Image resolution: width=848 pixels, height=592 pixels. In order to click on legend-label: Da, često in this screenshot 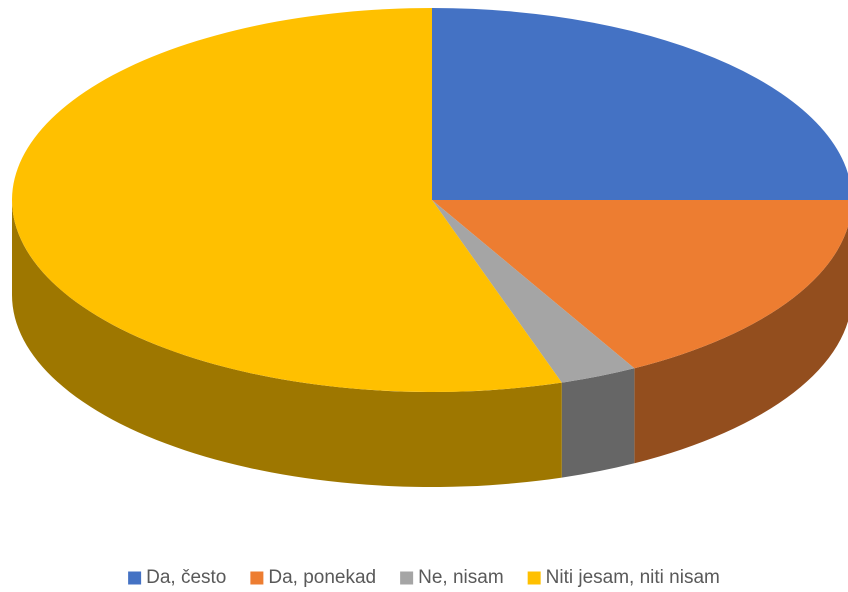, I will do `click(186, 577)`.